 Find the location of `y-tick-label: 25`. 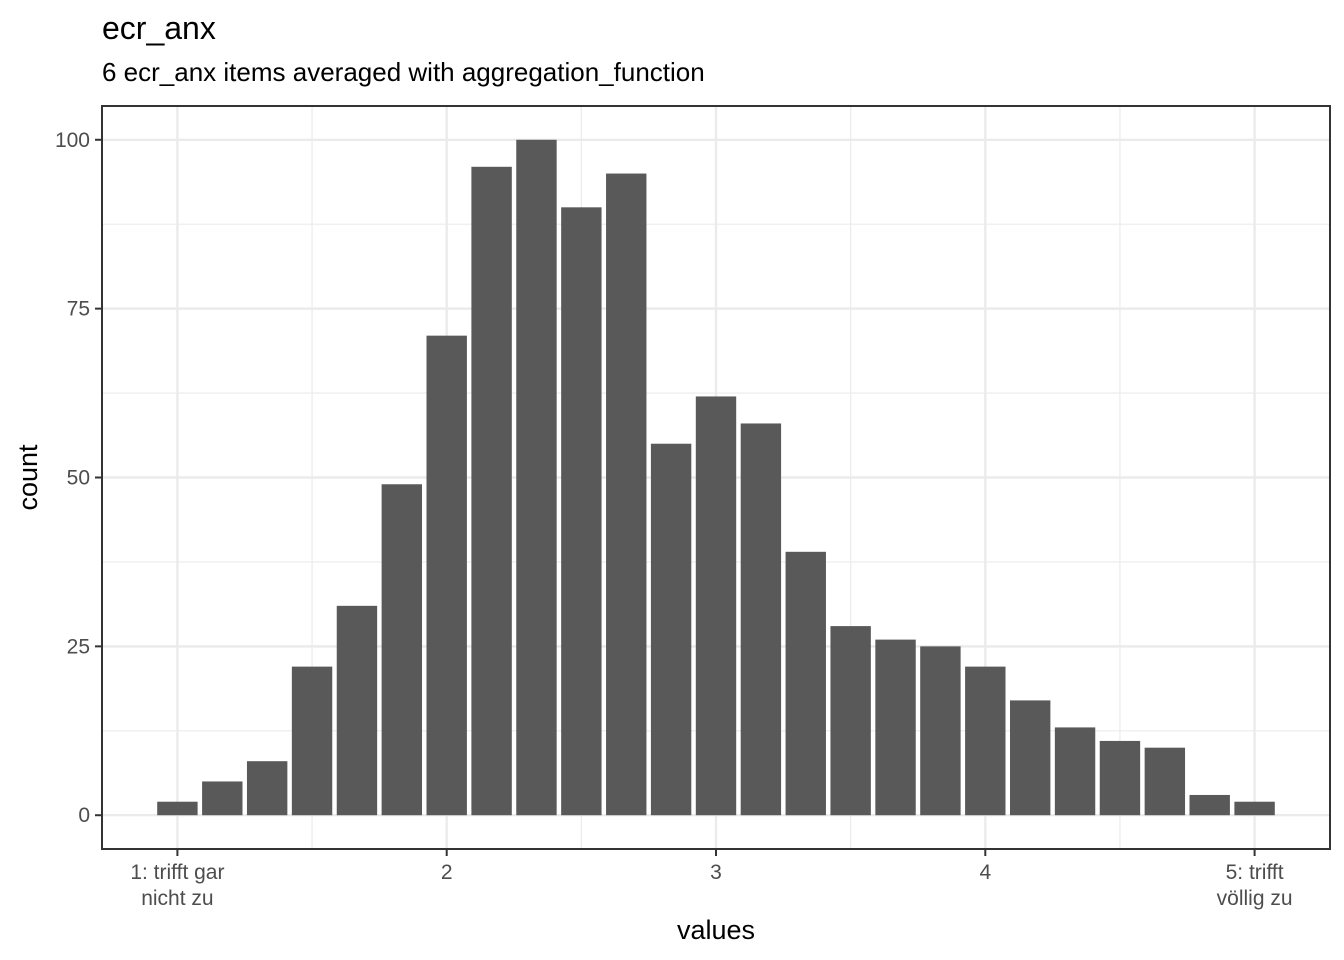

y-tick-label: 25 is located at coordinates (78, 646).